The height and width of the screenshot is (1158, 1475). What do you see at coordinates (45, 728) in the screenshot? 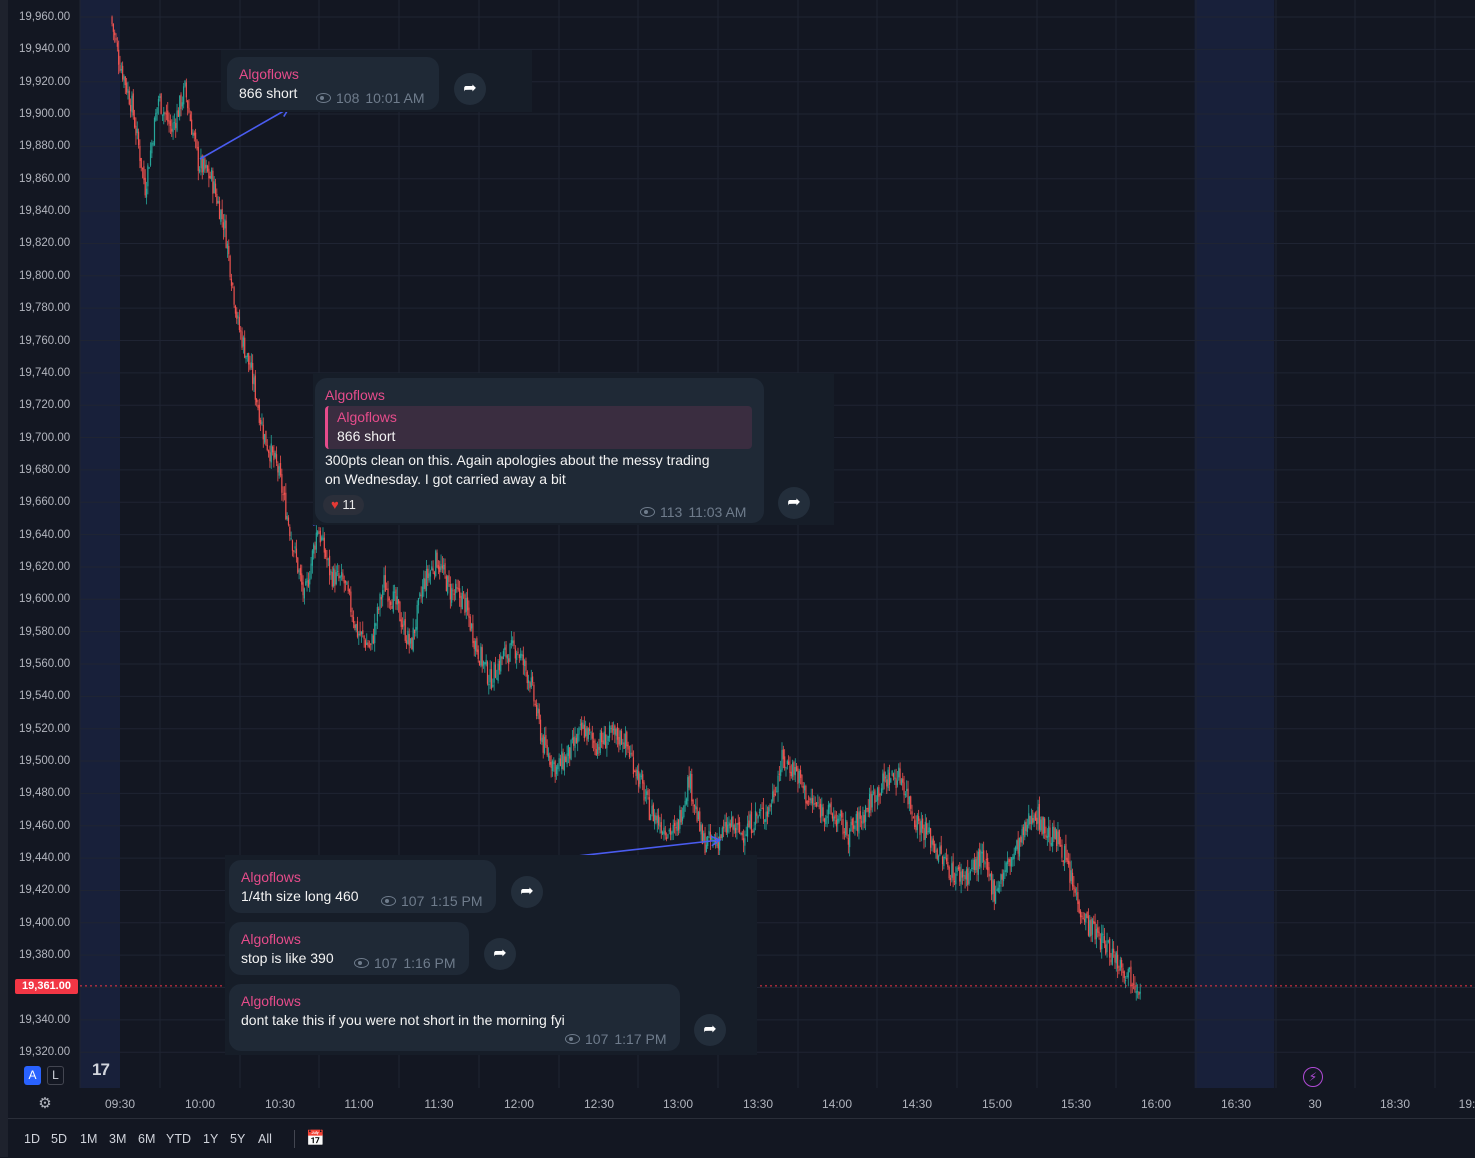
I see `price-axis-label: 19,520.00` at bounding box center [45, 728].